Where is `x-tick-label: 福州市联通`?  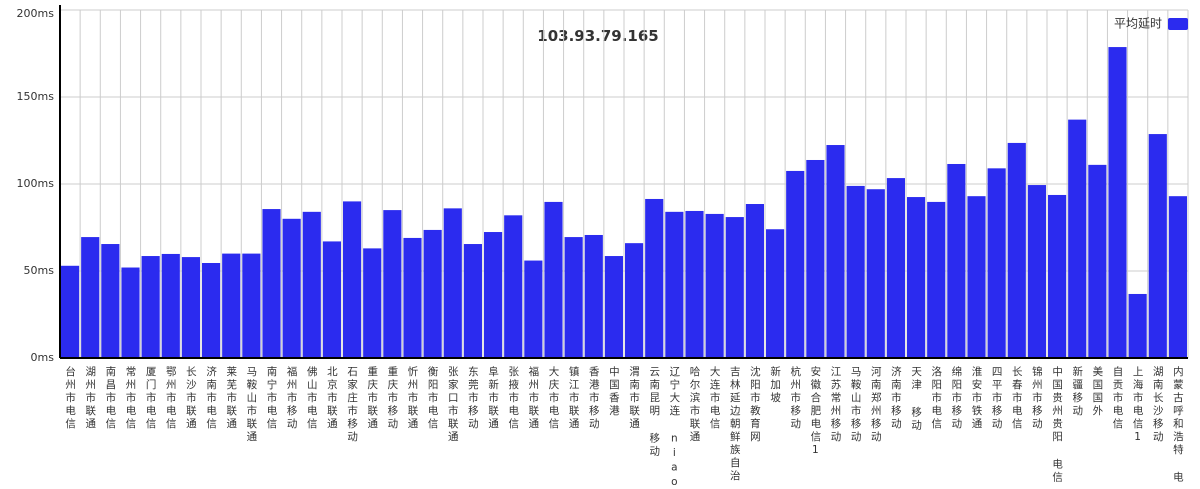
x-tick-label: 福州市联通 is located at coordinates (533, 398).